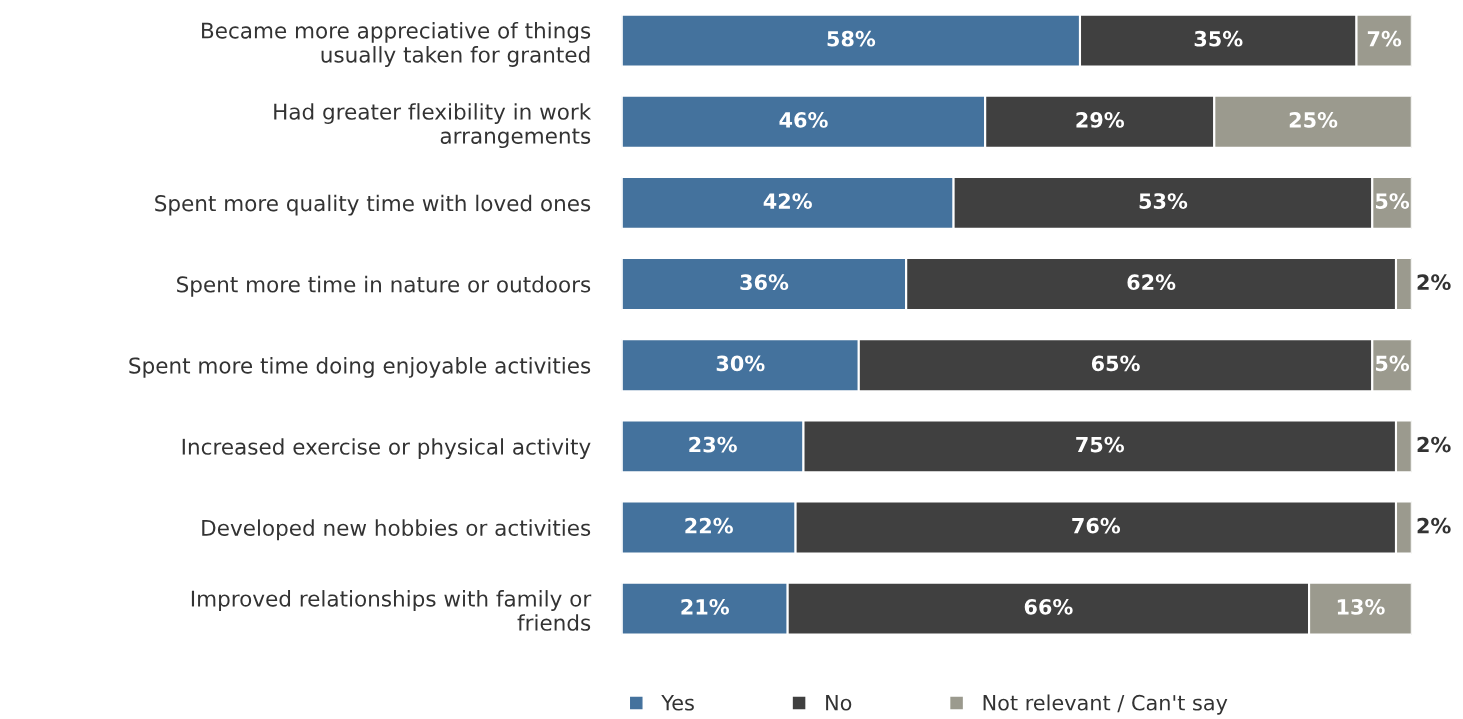 Image resolution: width=1463 pixels, height=719 pixels. I want to click on y-tick-label: Developed new hobbies or activities, so click(396, 530).